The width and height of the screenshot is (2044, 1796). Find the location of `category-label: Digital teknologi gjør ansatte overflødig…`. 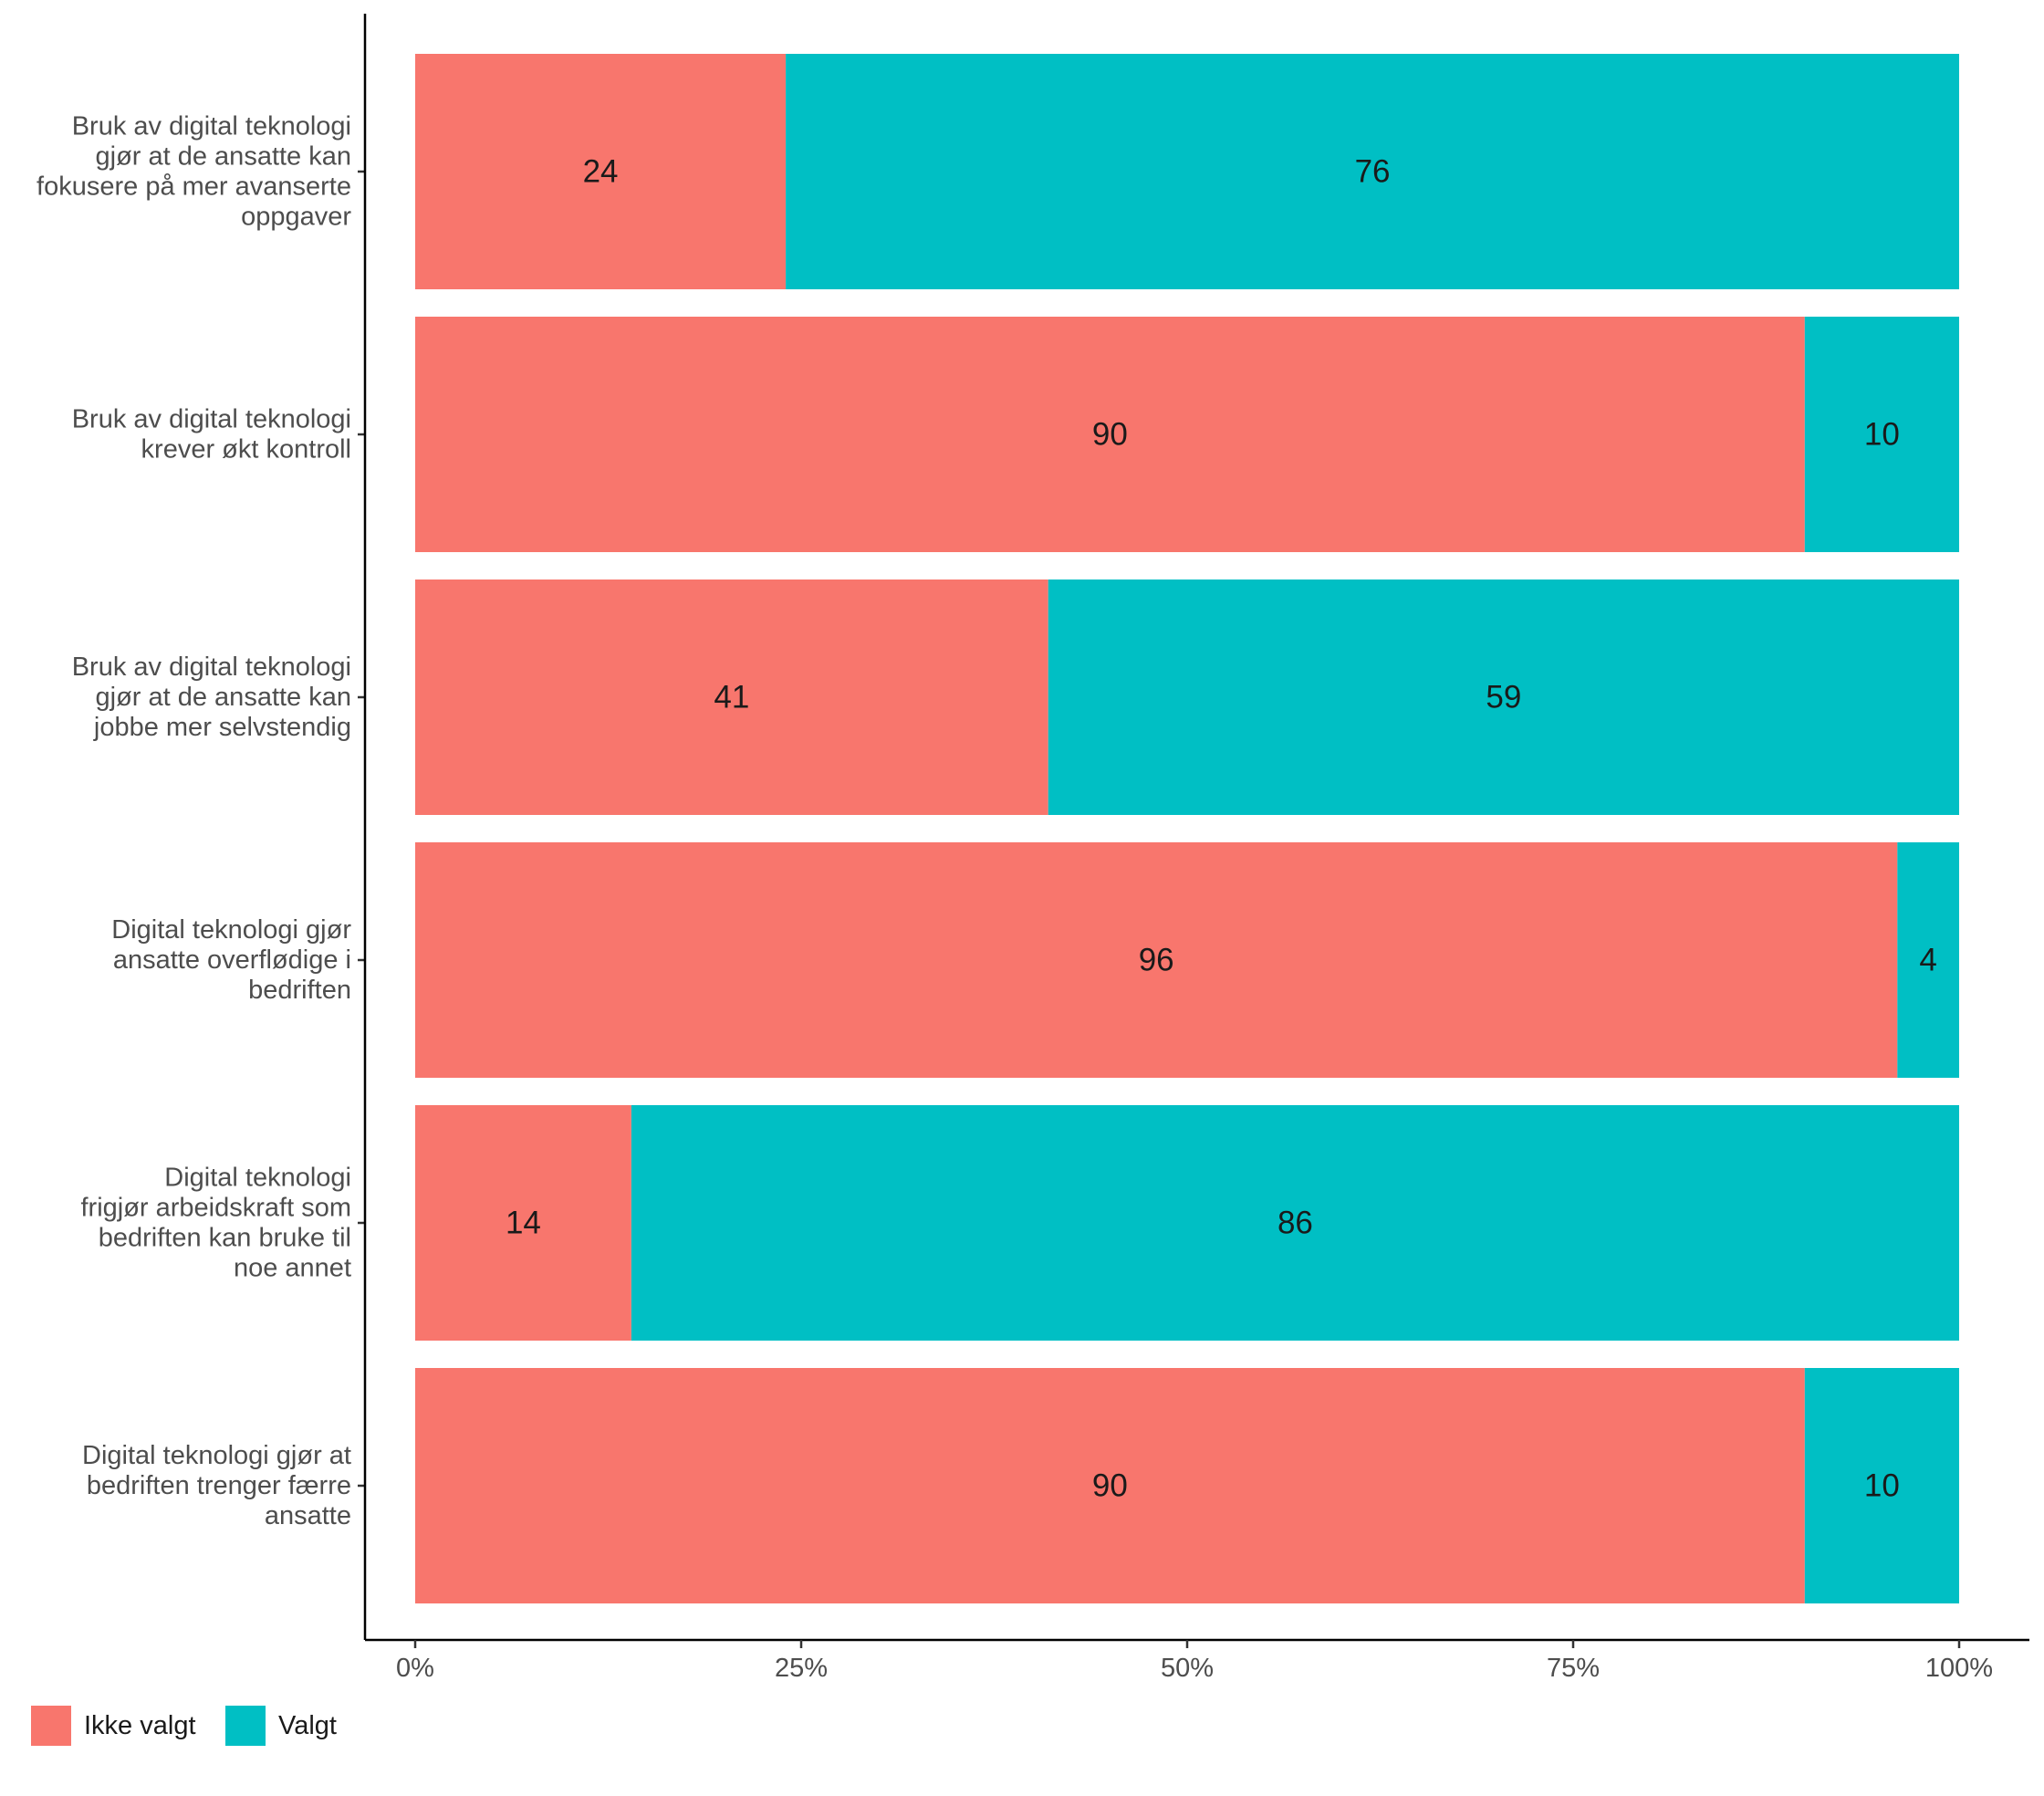

category-label: Digital teknologi gjør ansatte overflødig… is located at coordinates (231, 960).